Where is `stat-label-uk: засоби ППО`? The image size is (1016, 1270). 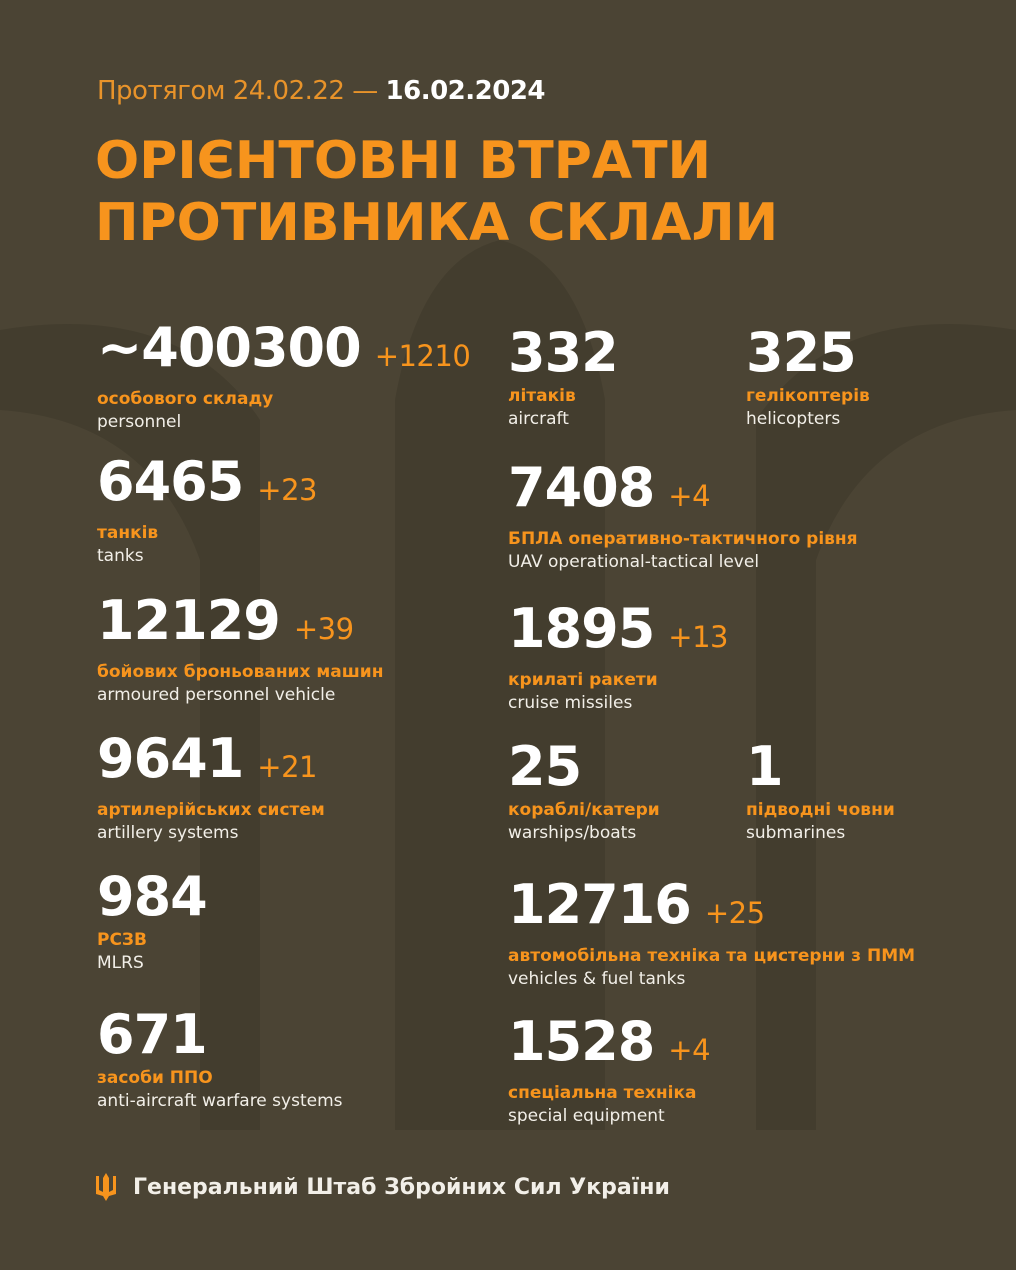 stat-label-uk: засоби ППО is located at coordinates (155, 1078).